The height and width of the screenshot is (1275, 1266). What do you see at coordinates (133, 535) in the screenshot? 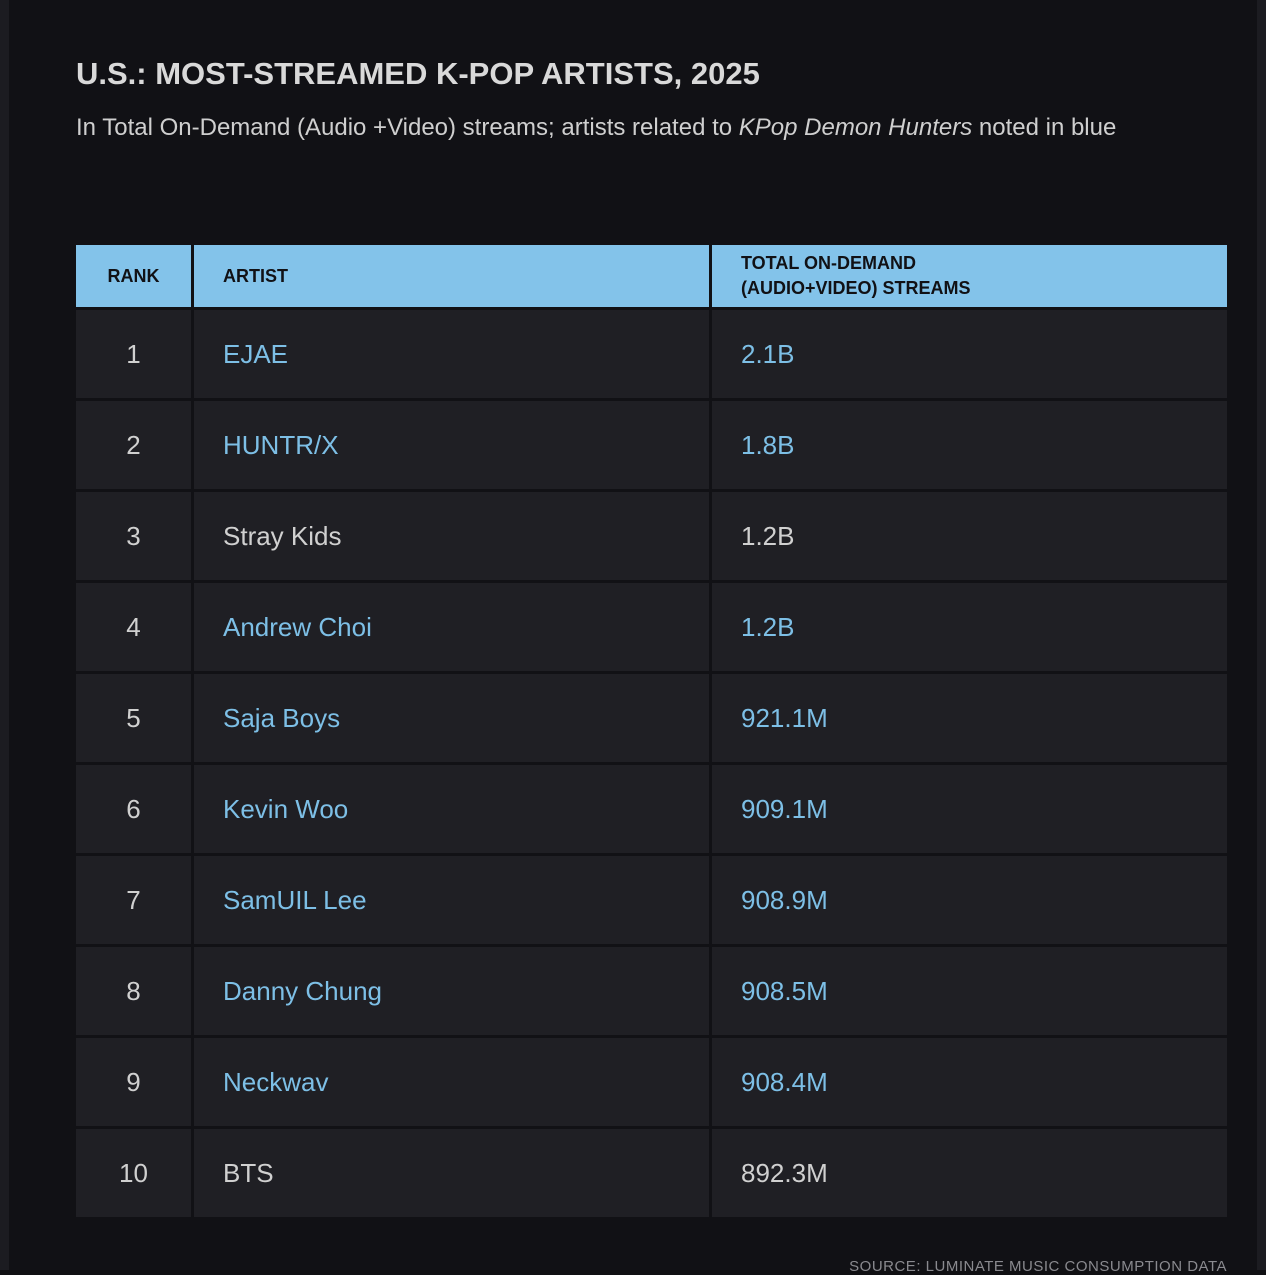
I see `rank-cell: 3` at bounding box center [133, 535].